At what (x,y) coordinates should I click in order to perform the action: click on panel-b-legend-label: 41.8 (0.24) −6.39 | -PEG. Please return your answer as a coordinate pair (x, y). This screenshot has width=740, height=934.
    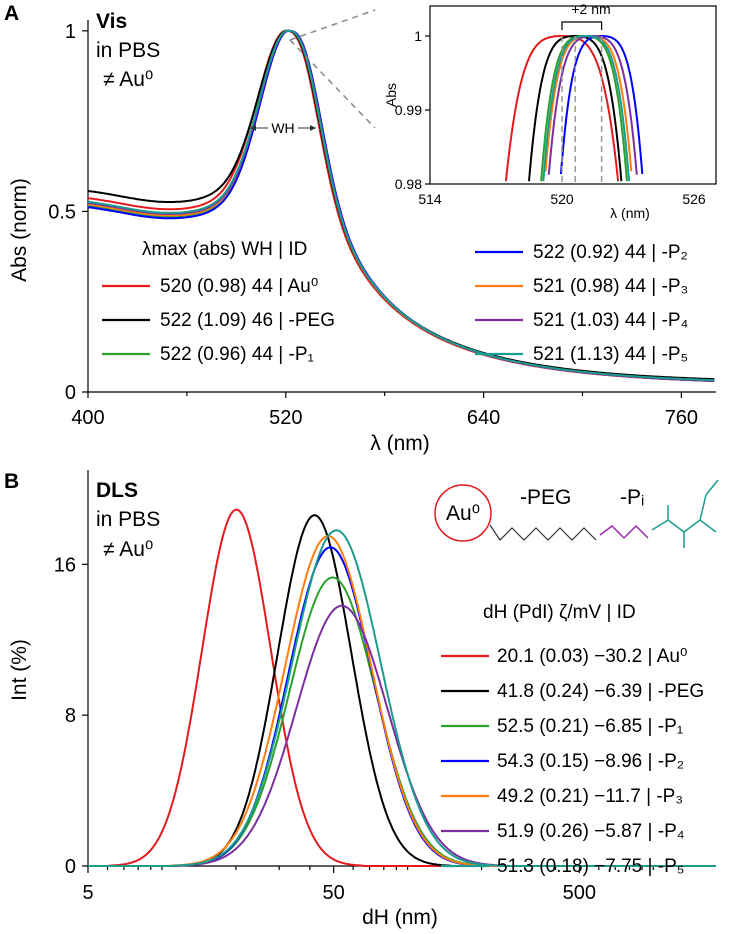
    Looking at the image, I should click on (600, 691).